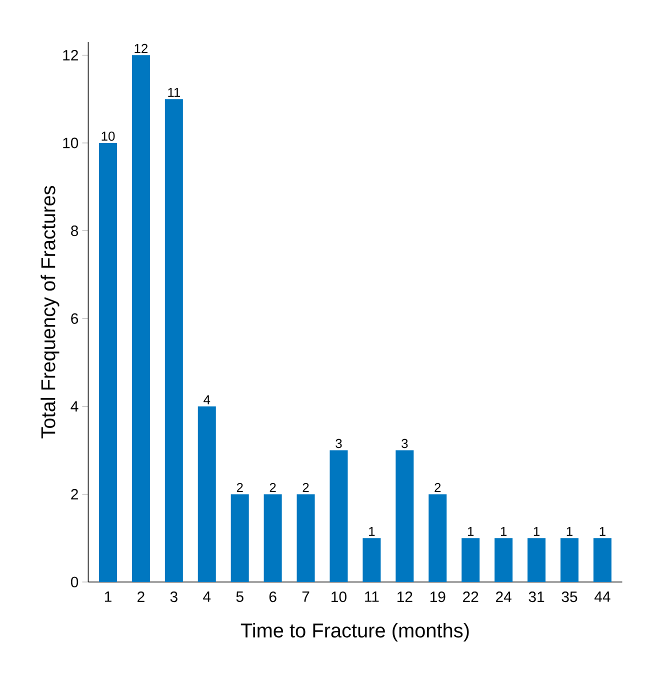 This screenshot has height=674, width=663. What do you see at coordinates (240, 597) in the screenshot?
I see `x-tick-label: 5` at bounding box center [240, 597].